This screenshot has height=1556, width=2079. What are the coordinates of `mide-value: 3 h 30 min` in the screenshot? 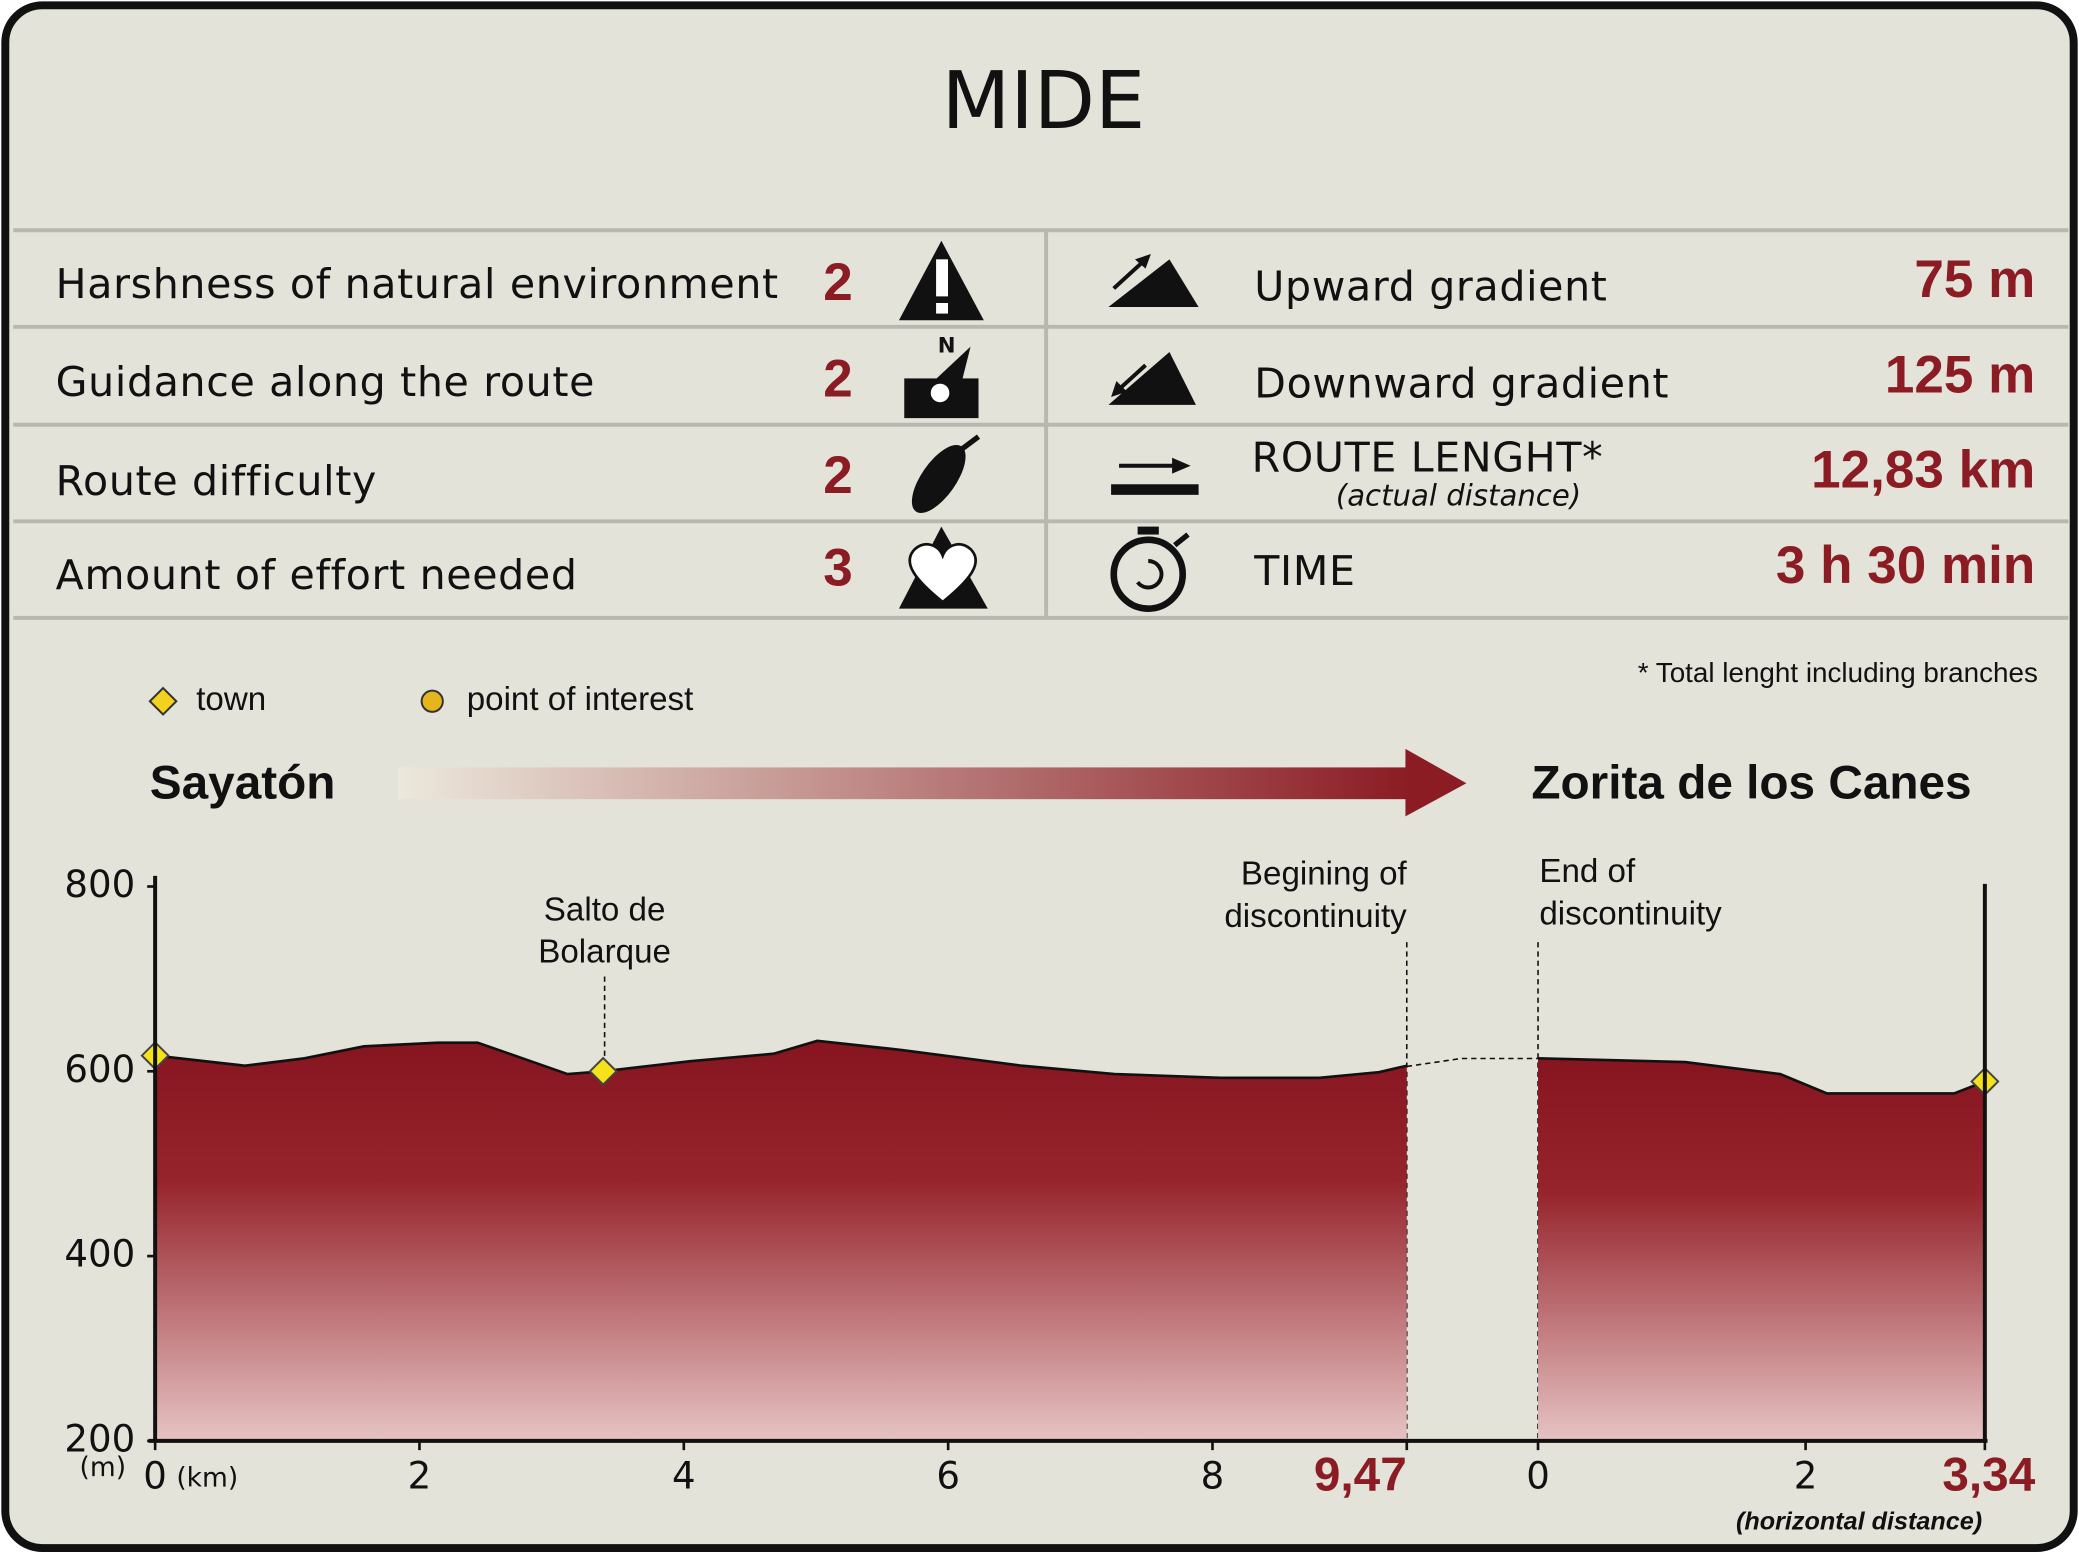 It's located at (1905, 565).